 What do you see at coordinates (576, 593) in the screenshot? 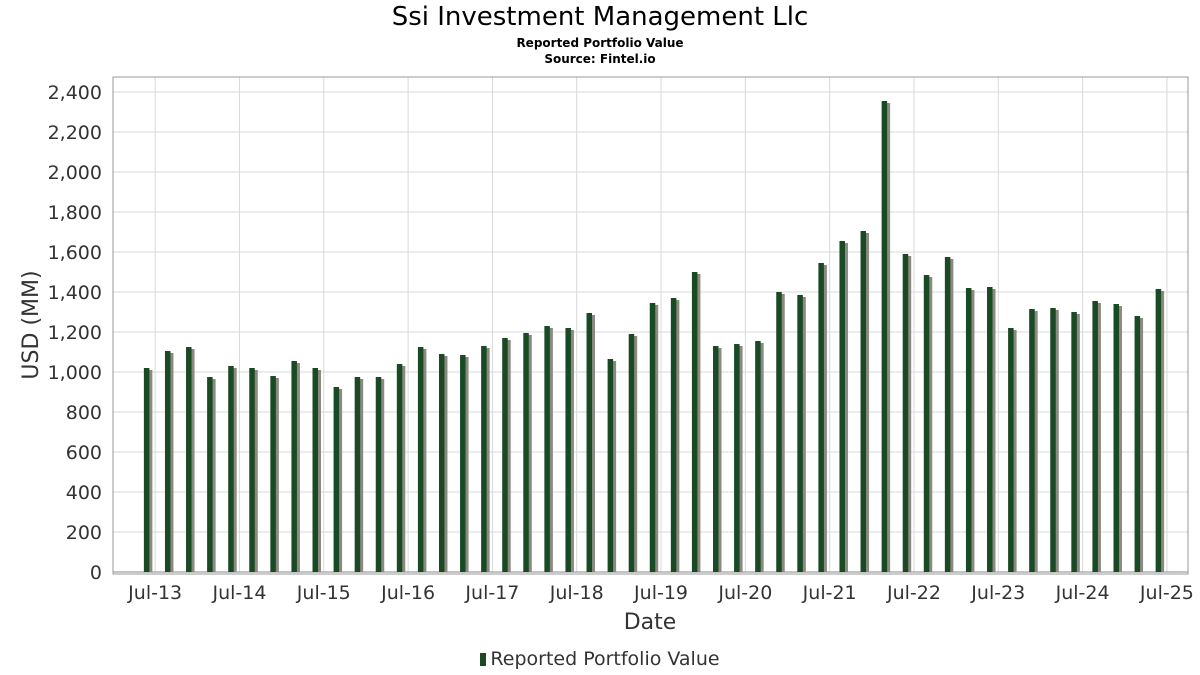
I see `x-tick-label: Jul-18` at bounding box center [576, 593].